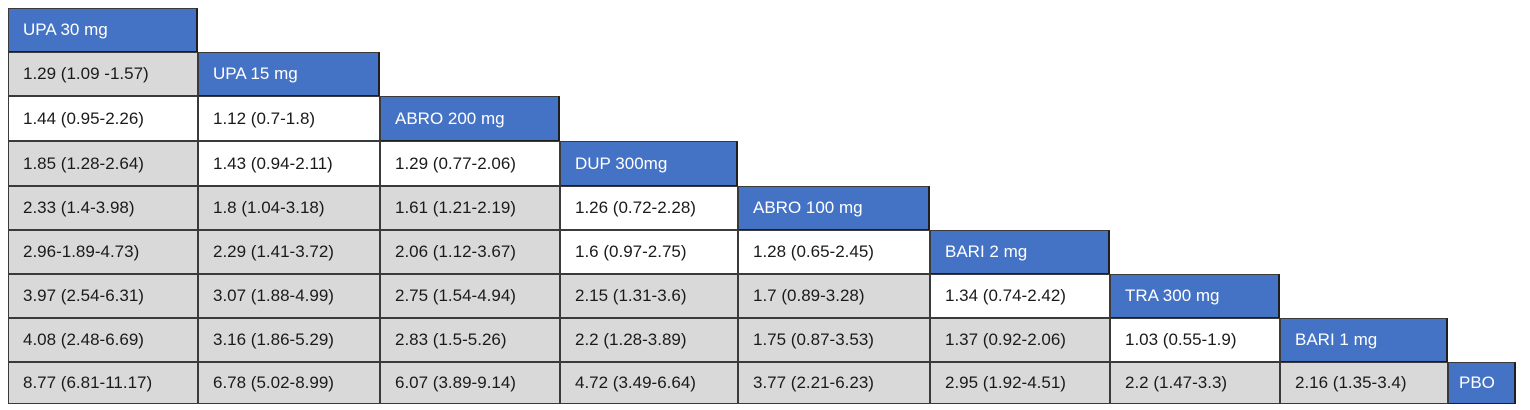 This screenshot has width=1530, height=410. I want to click on comparison-cell-r7-c1: 3.16 (1.86-5.29), so click(289, 340).